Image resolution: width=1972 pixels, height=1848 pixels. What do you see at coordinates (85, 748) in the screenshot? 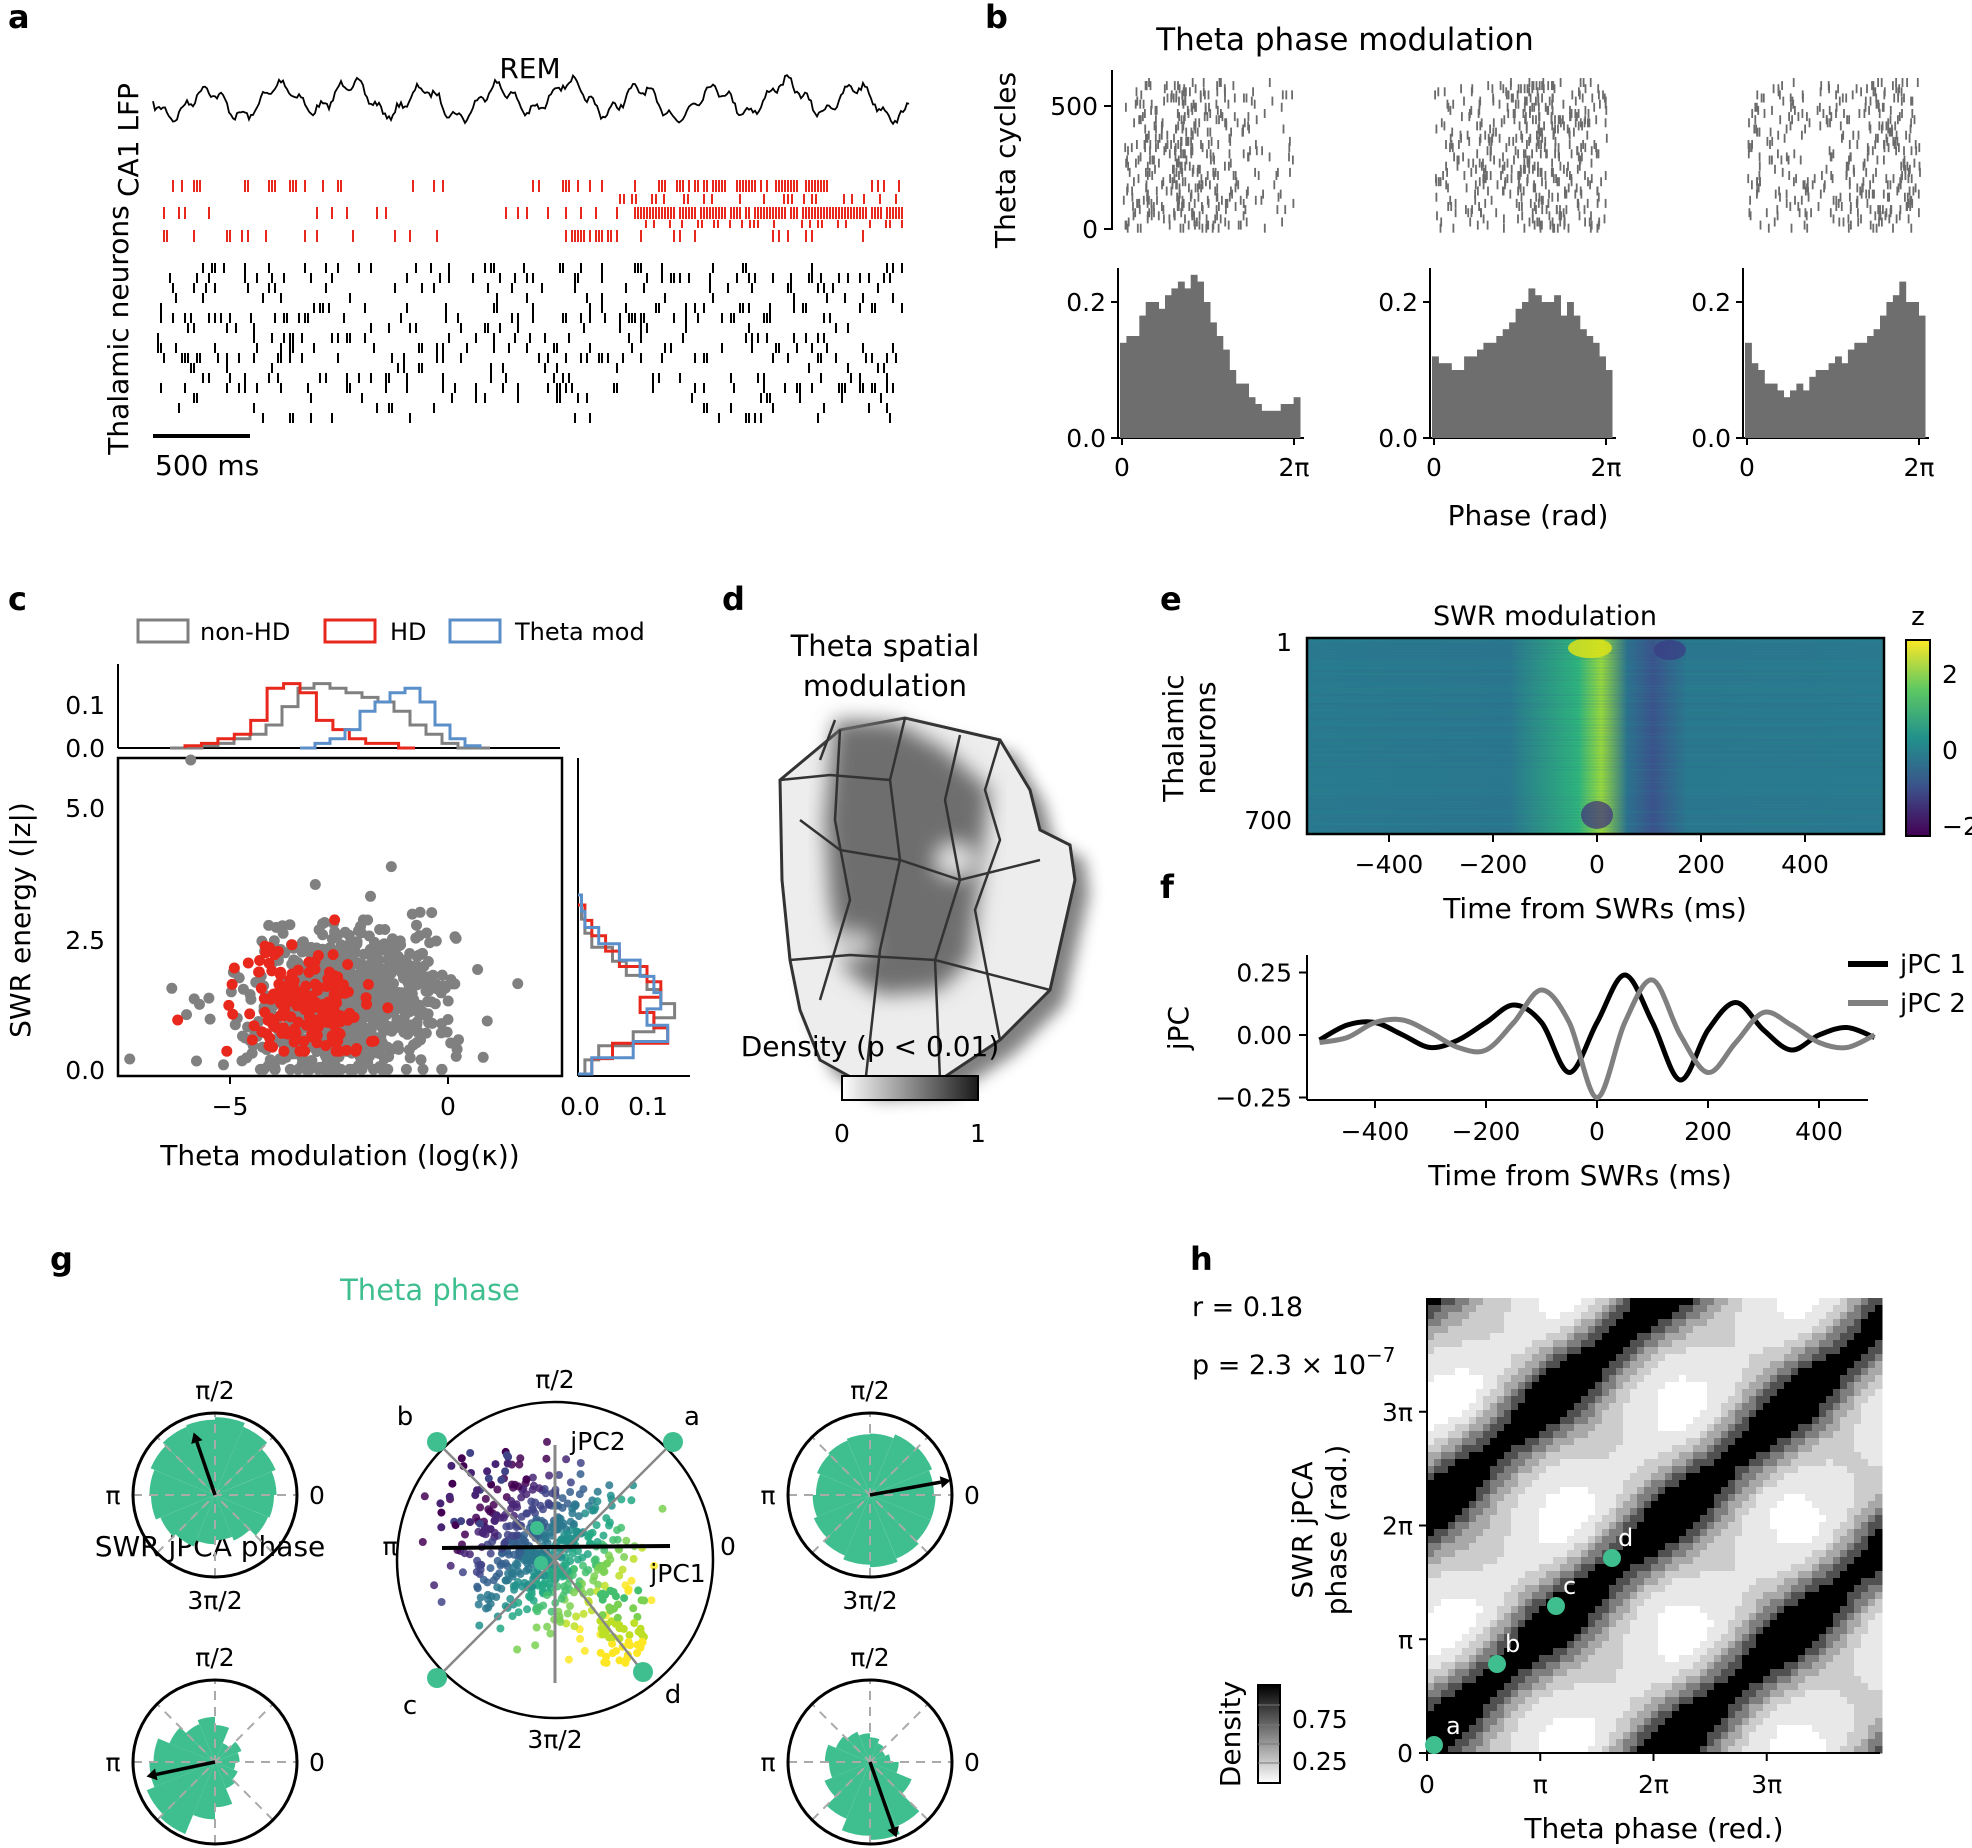
I see `top-ytick-0: 0.0` at bounding box center [85, 748].